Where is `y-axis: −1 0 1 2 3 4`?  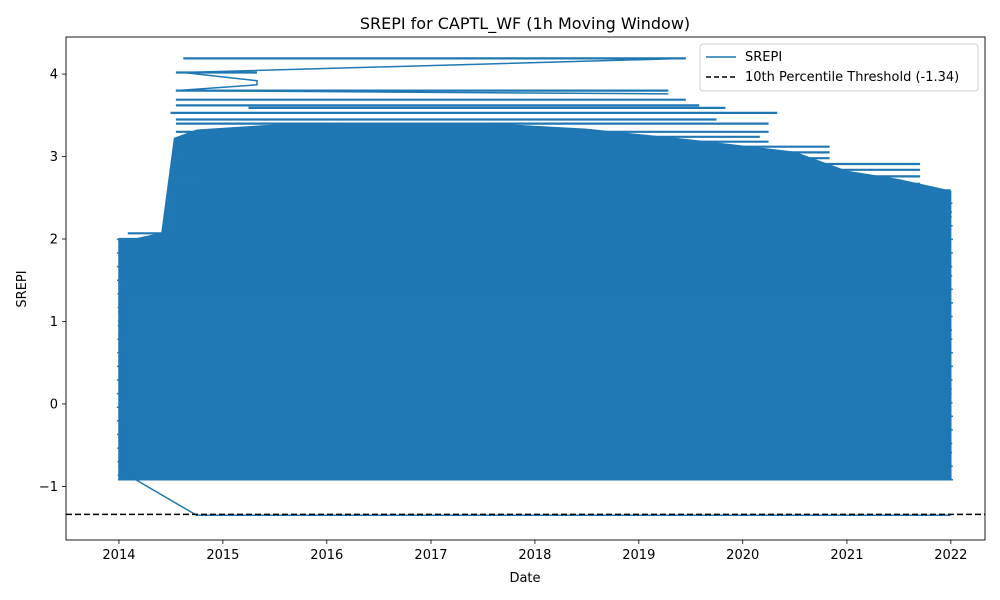 y-axis: −1 0 1 2 3 4 is located at coordinates (52, 281).